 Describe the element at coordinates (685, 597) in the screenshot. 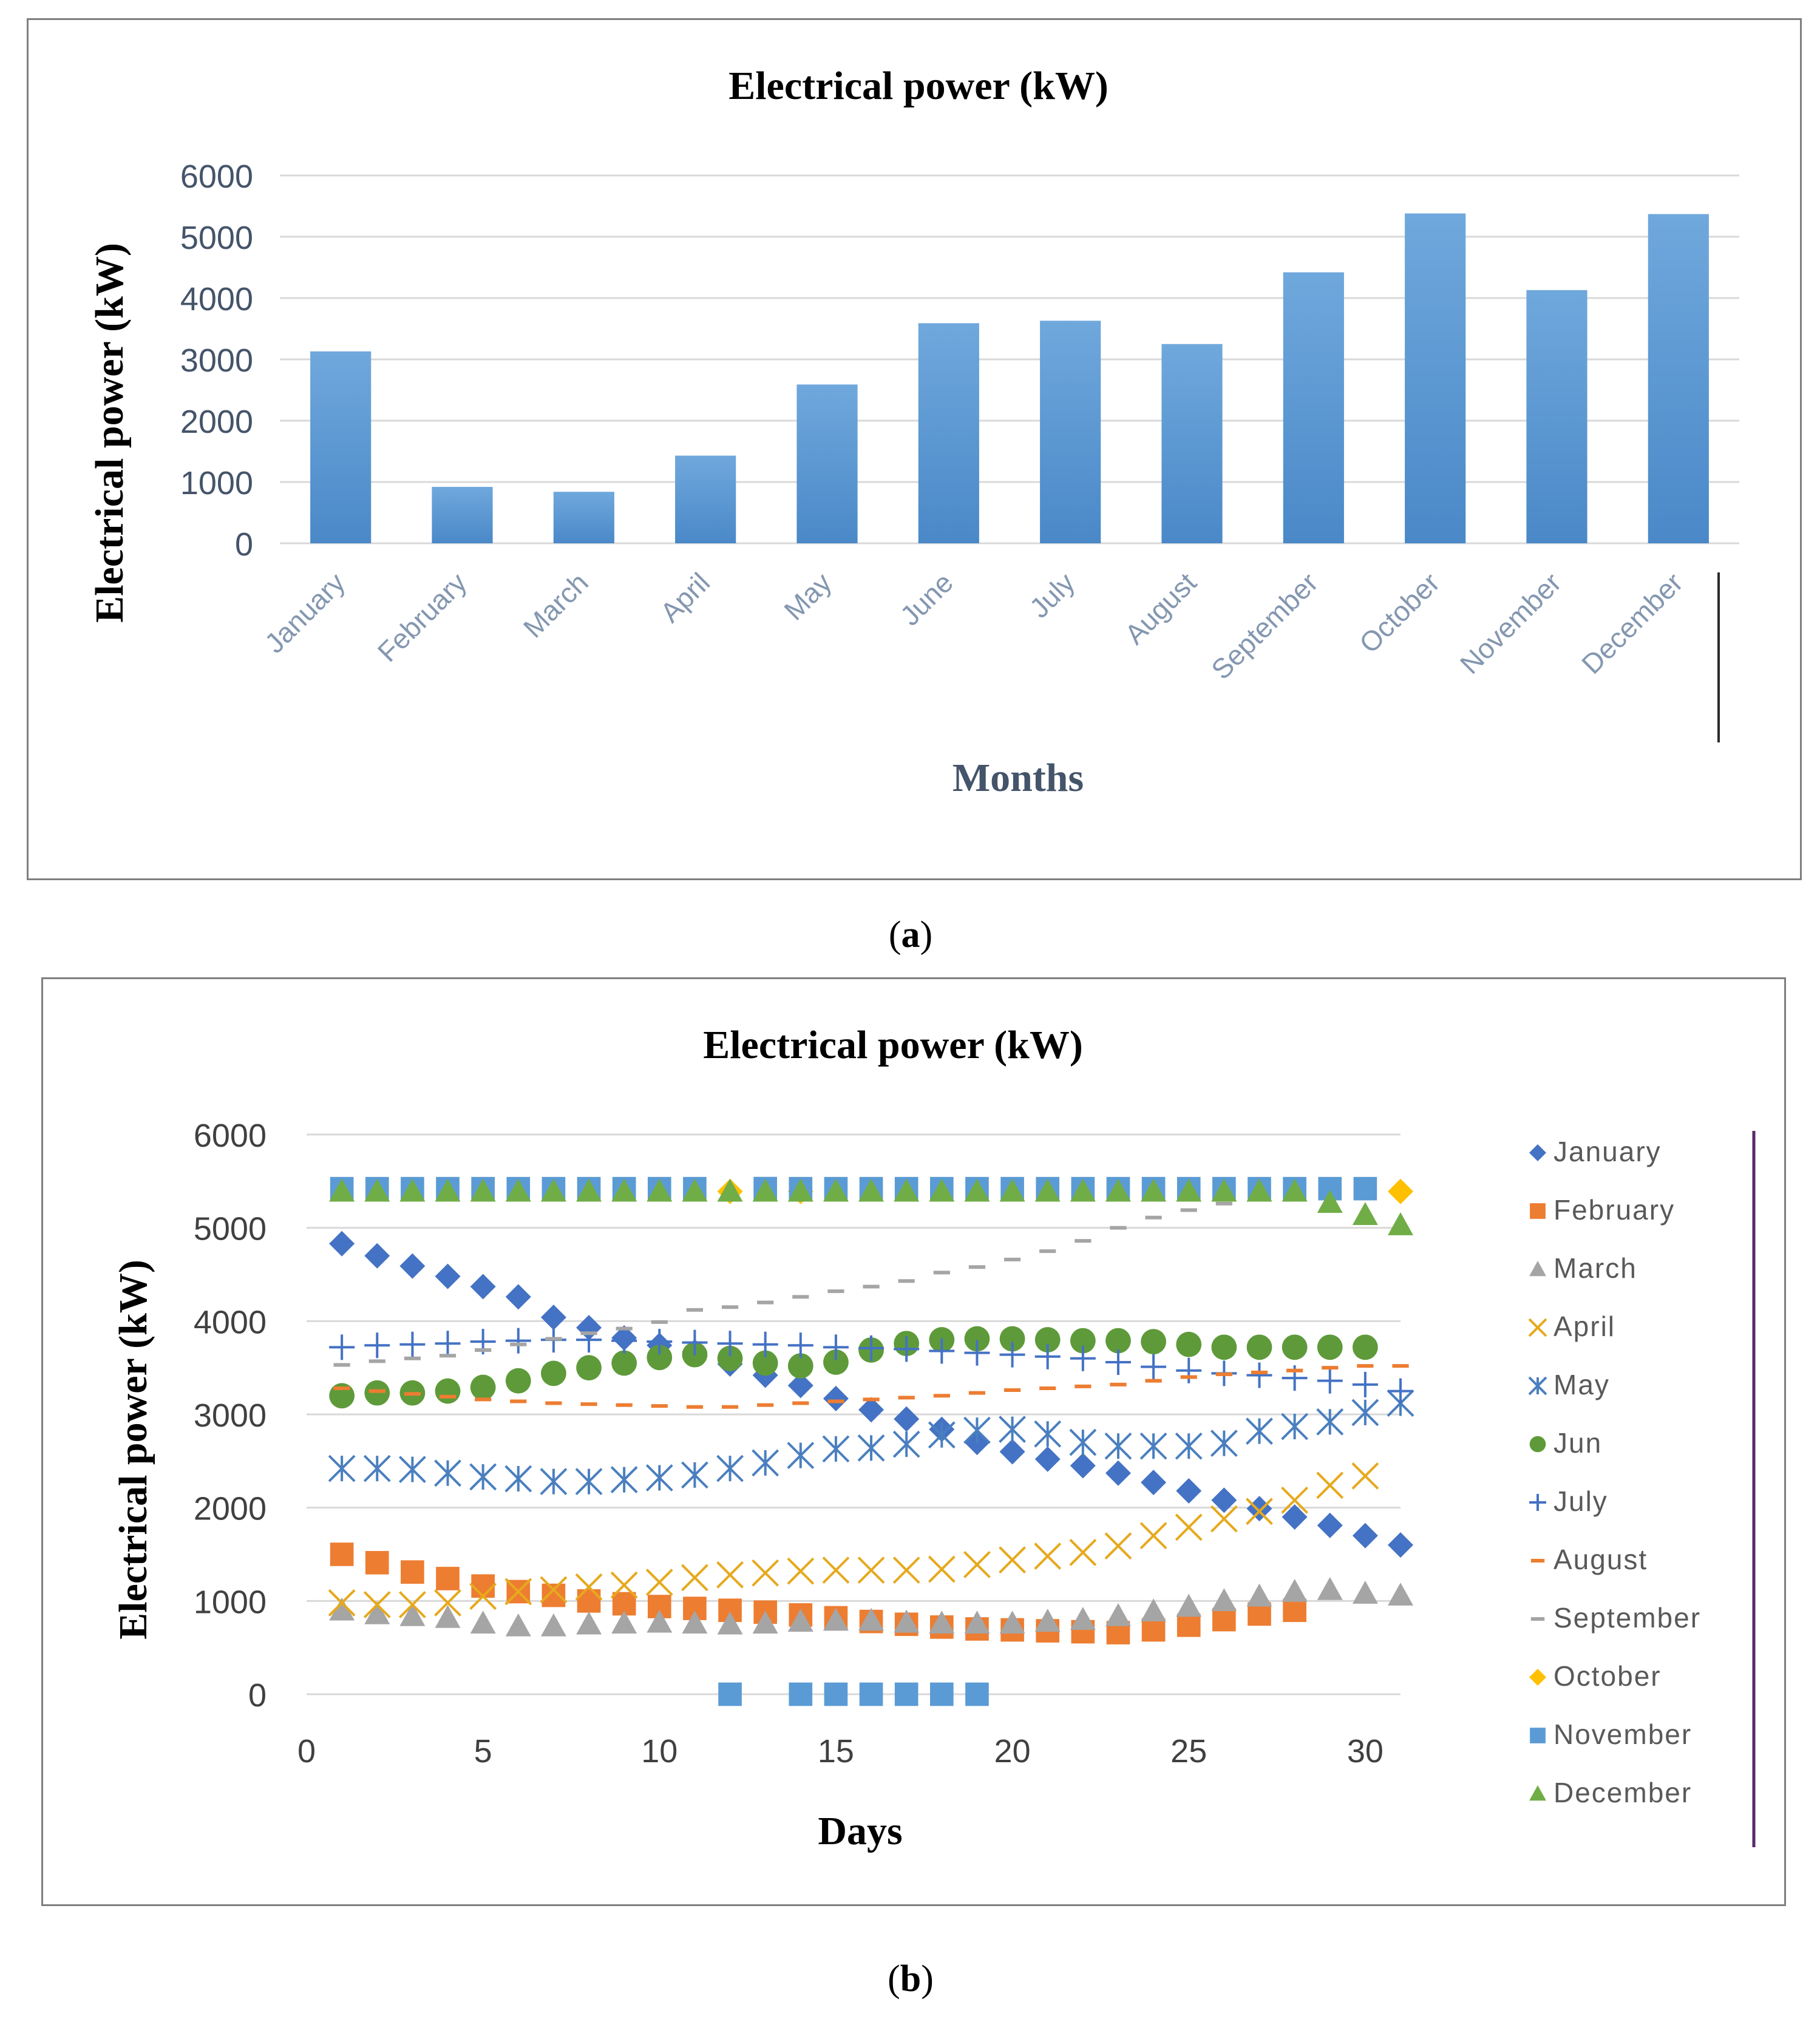

I see `x-tick-label: April` at that location.